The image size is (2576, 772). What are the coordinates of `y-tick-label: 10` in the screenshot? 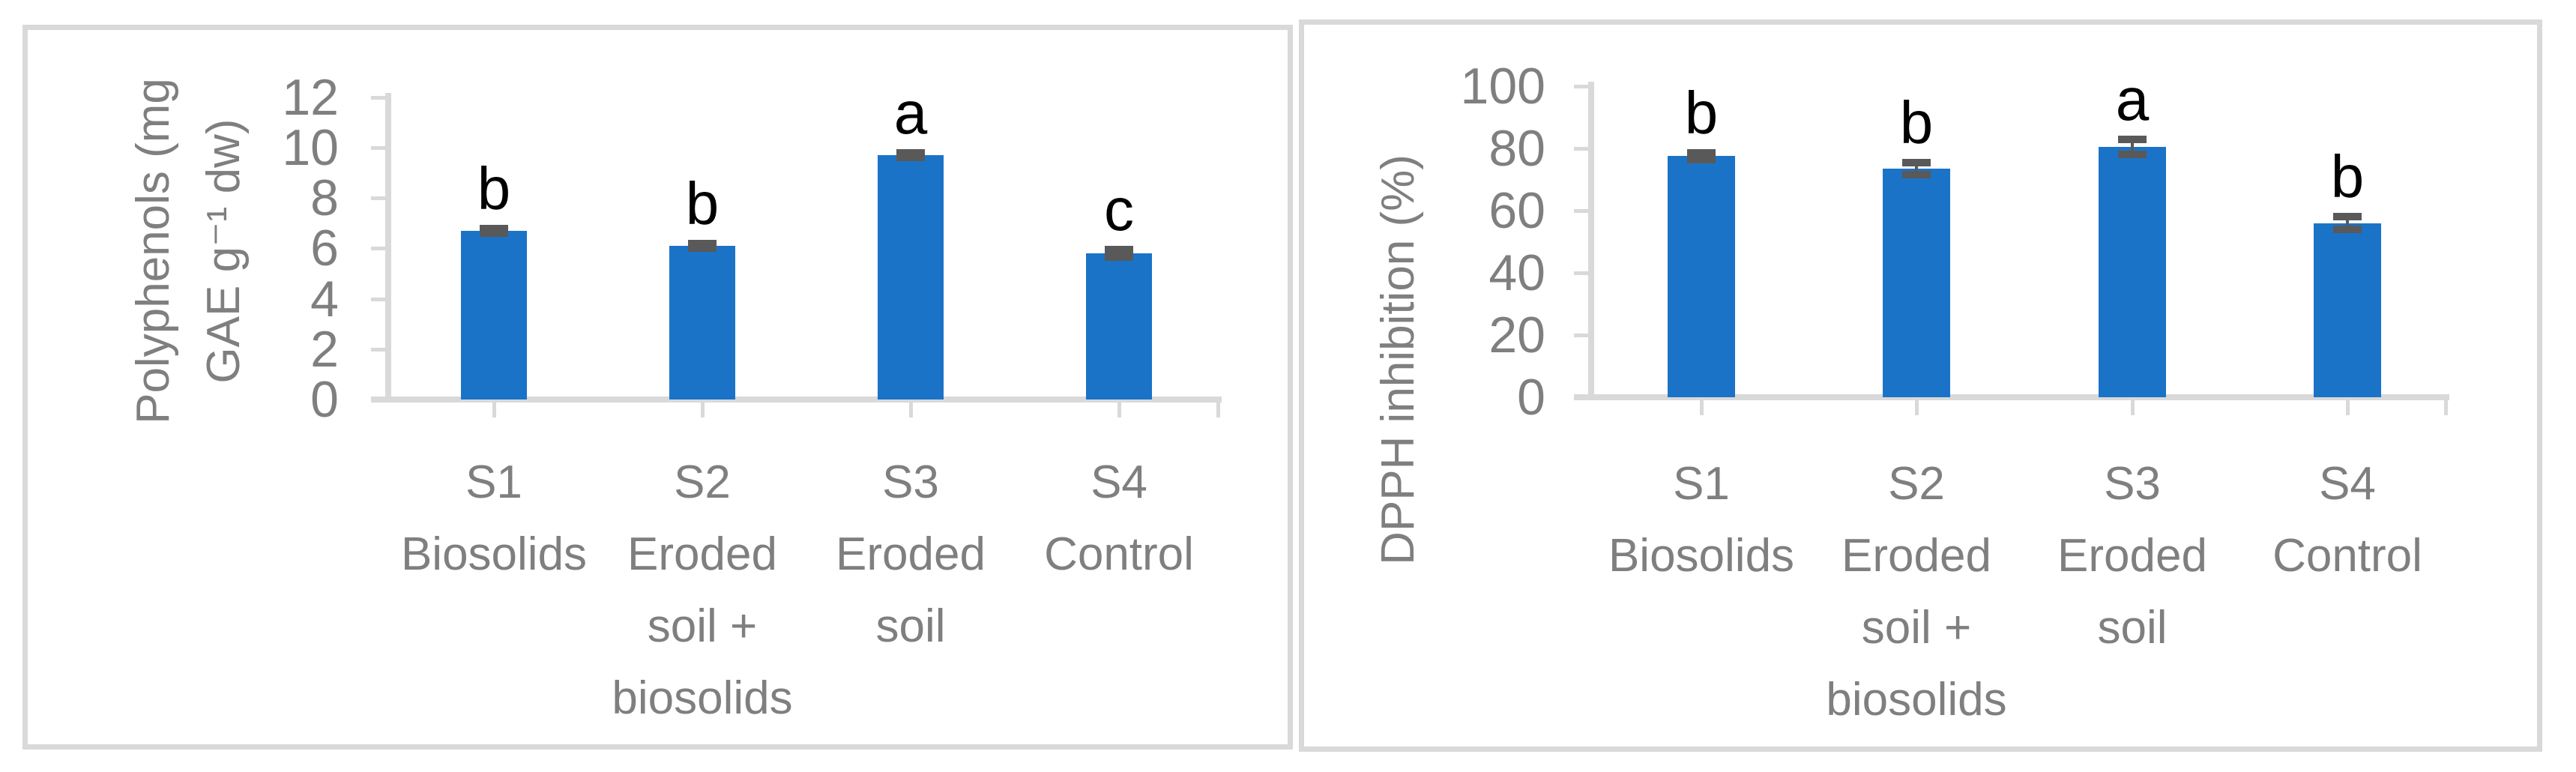 It's located at (311, 147).